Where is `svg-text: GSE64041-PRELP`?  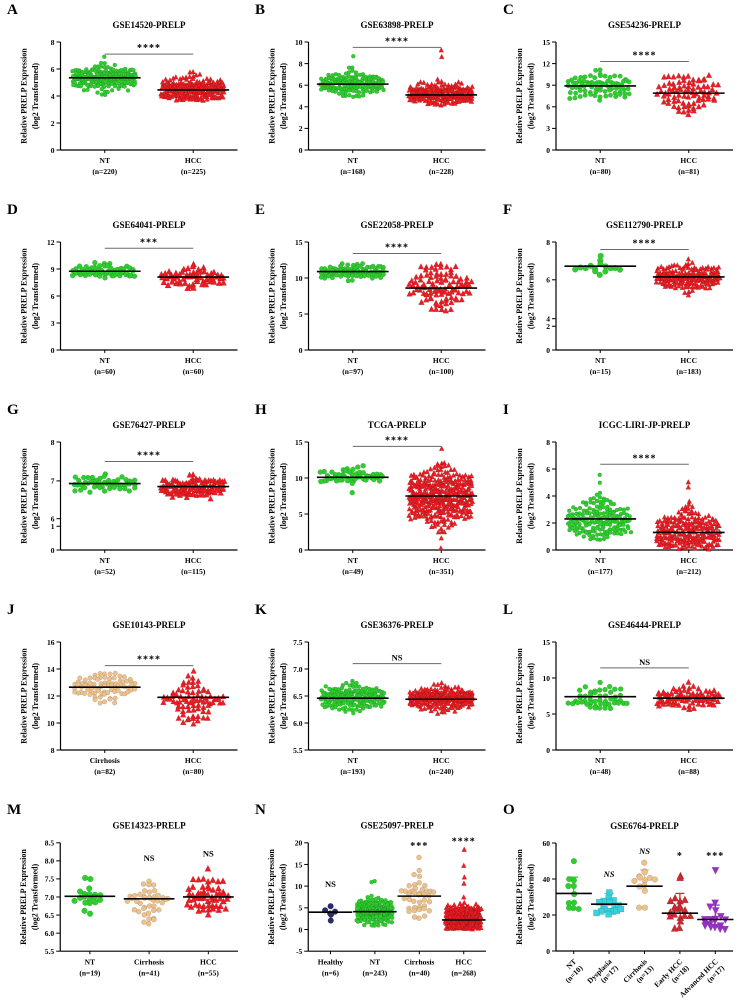 svg-text: GSE64041-PRELP is located at coordinates (149, 225).